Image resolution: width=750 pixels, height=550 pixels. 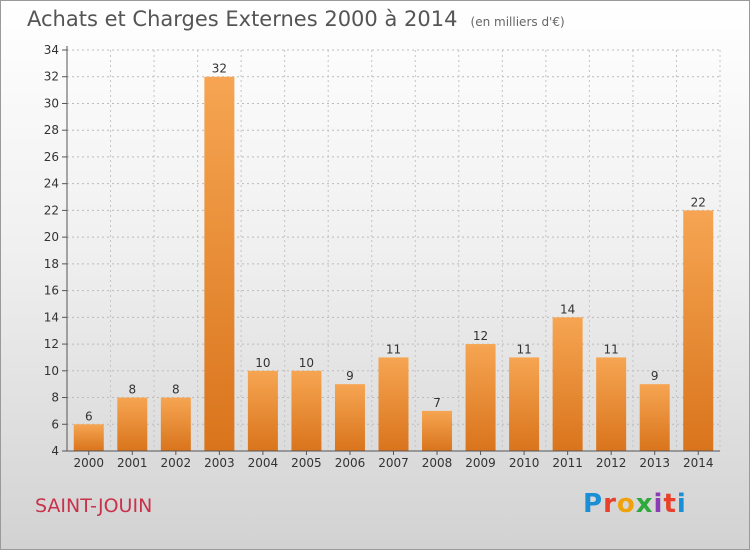 I want to click on data-label: 22, so click(x=698, y=202).